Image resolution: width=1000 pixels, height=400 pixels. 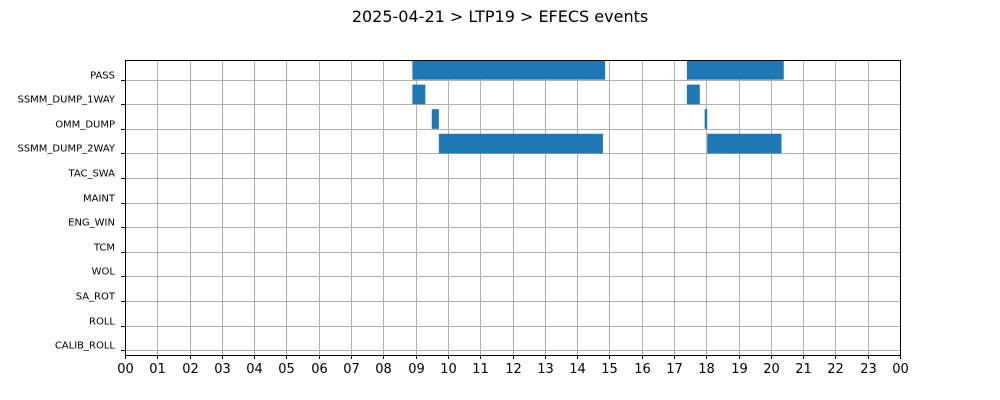 I want to click on y-tick-label: ENG_WIN, so click(x=91, y=223).